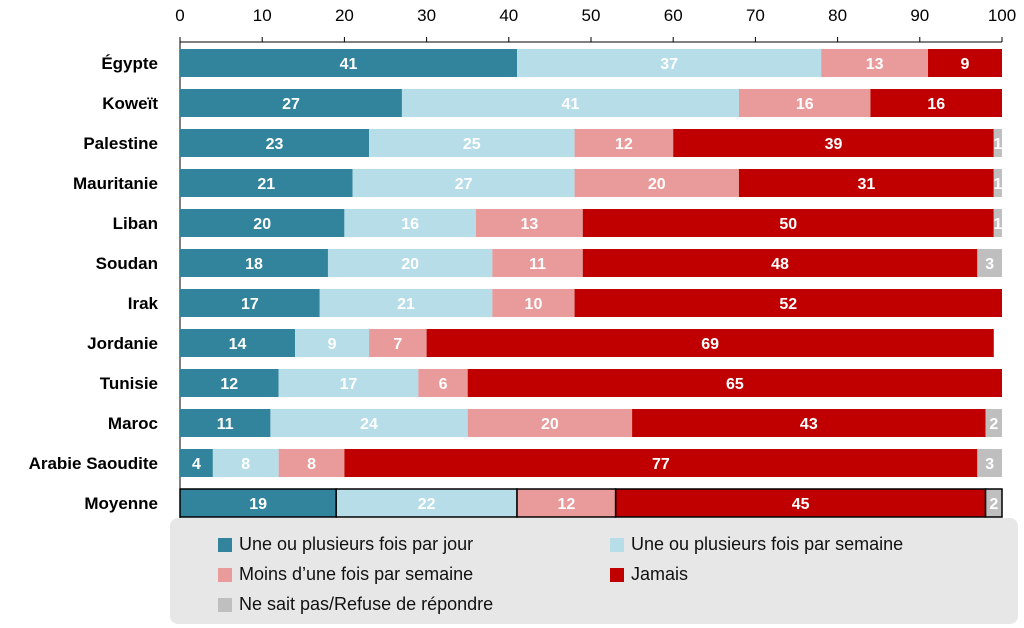 This screenshot has width=1024, height=628. I want to click on bar-segment-liban-moins-d-une-fois-par-semaine, so click(529, 223).